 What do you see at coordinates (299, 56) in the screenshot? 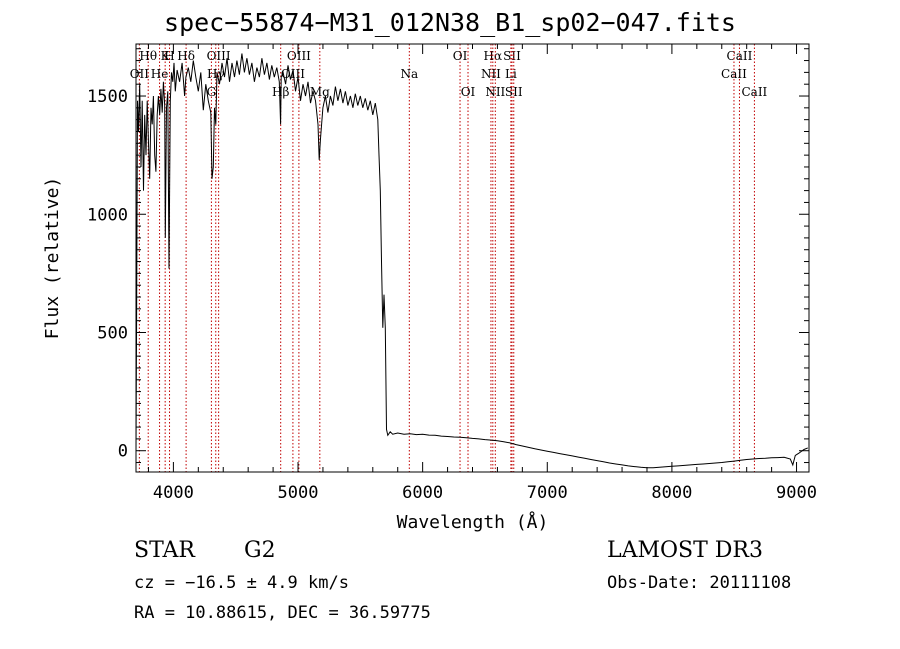
I see `line-marker-label-9: OIII` at bounding box center [299, 56].